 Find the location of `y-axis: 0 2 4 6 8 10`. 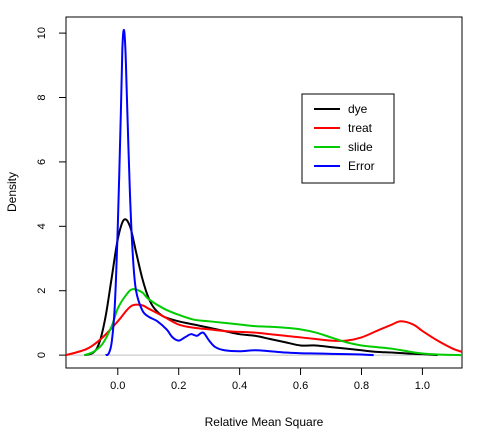

y-axis: 0 2 4 6 8 10 is located at coordinates (51, 192).